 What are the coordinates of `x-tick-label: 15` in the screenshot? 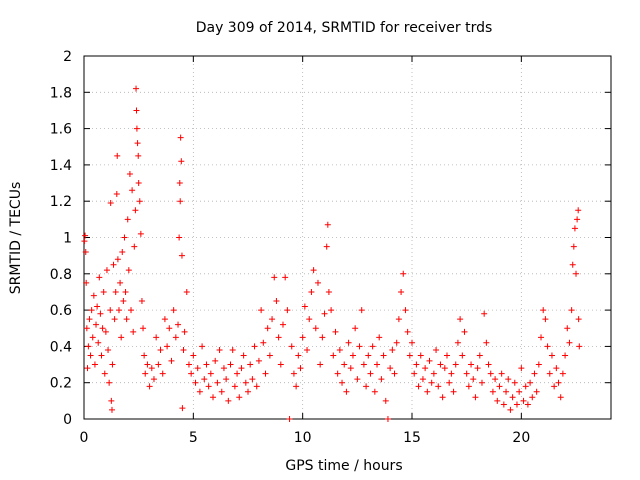 It's located at (412, 438).